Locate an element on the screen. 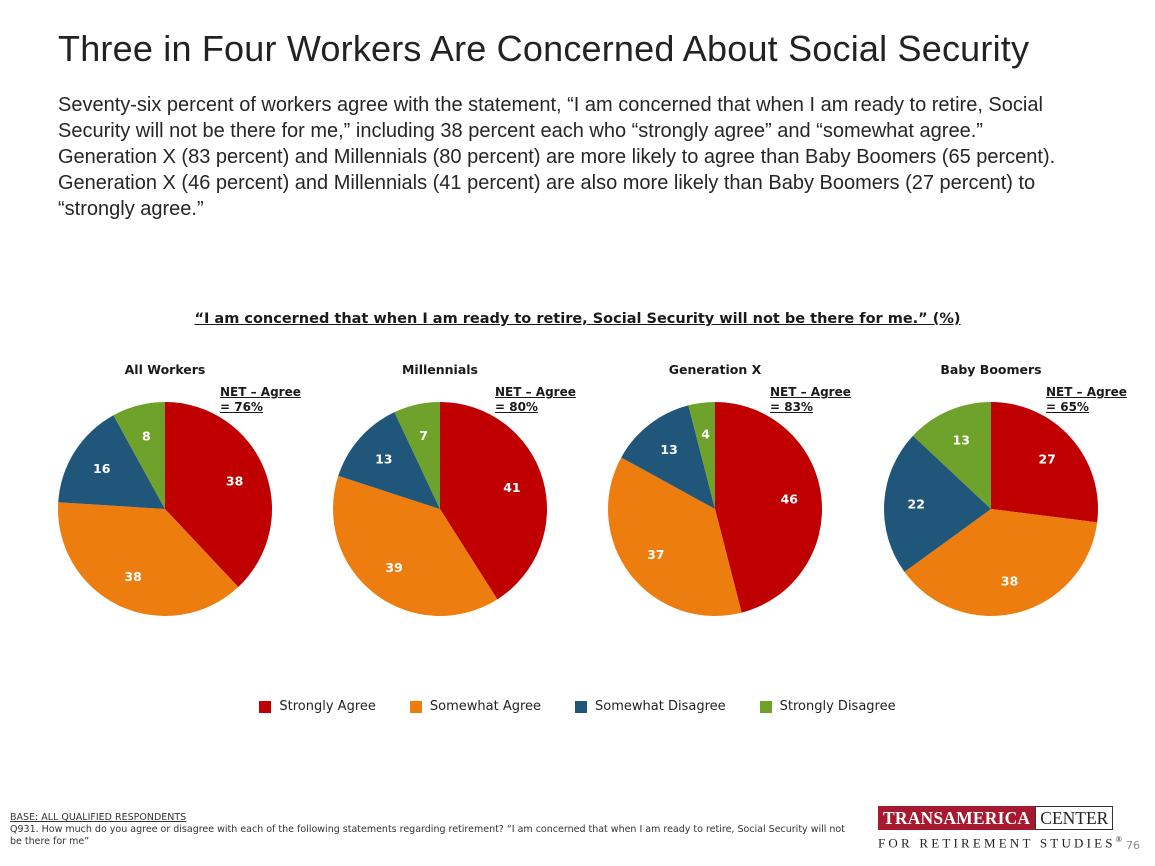 The height and width of the screenshot is (866, 1155). legend-label: Somewhat Agree is located at coordinates (485, 706).